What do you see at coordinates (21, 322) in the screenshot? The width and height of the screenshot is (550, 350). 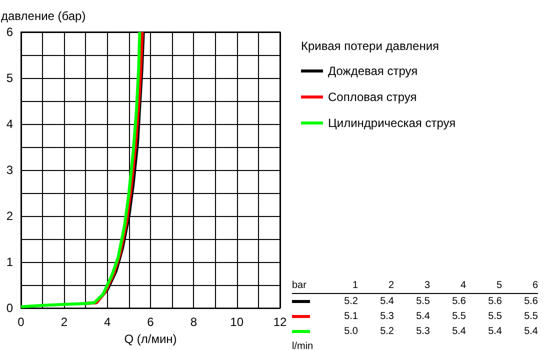 I see `x-tick-label: 0` at bounding box center [21, 322].